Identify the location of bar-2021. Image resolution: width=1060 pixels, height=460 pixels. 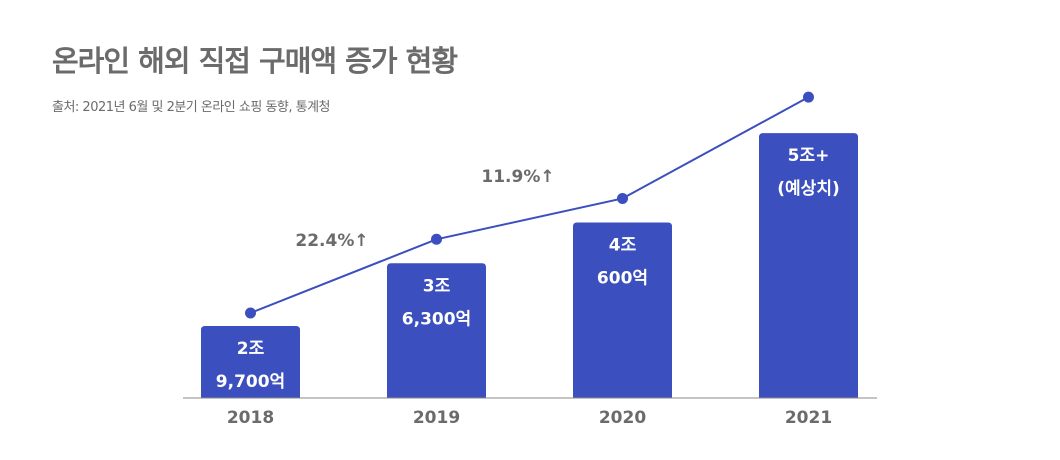
(808, 265).